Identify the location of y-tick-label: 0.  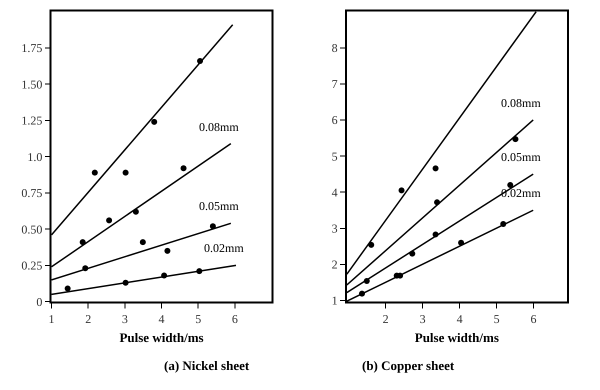
(39, 301).